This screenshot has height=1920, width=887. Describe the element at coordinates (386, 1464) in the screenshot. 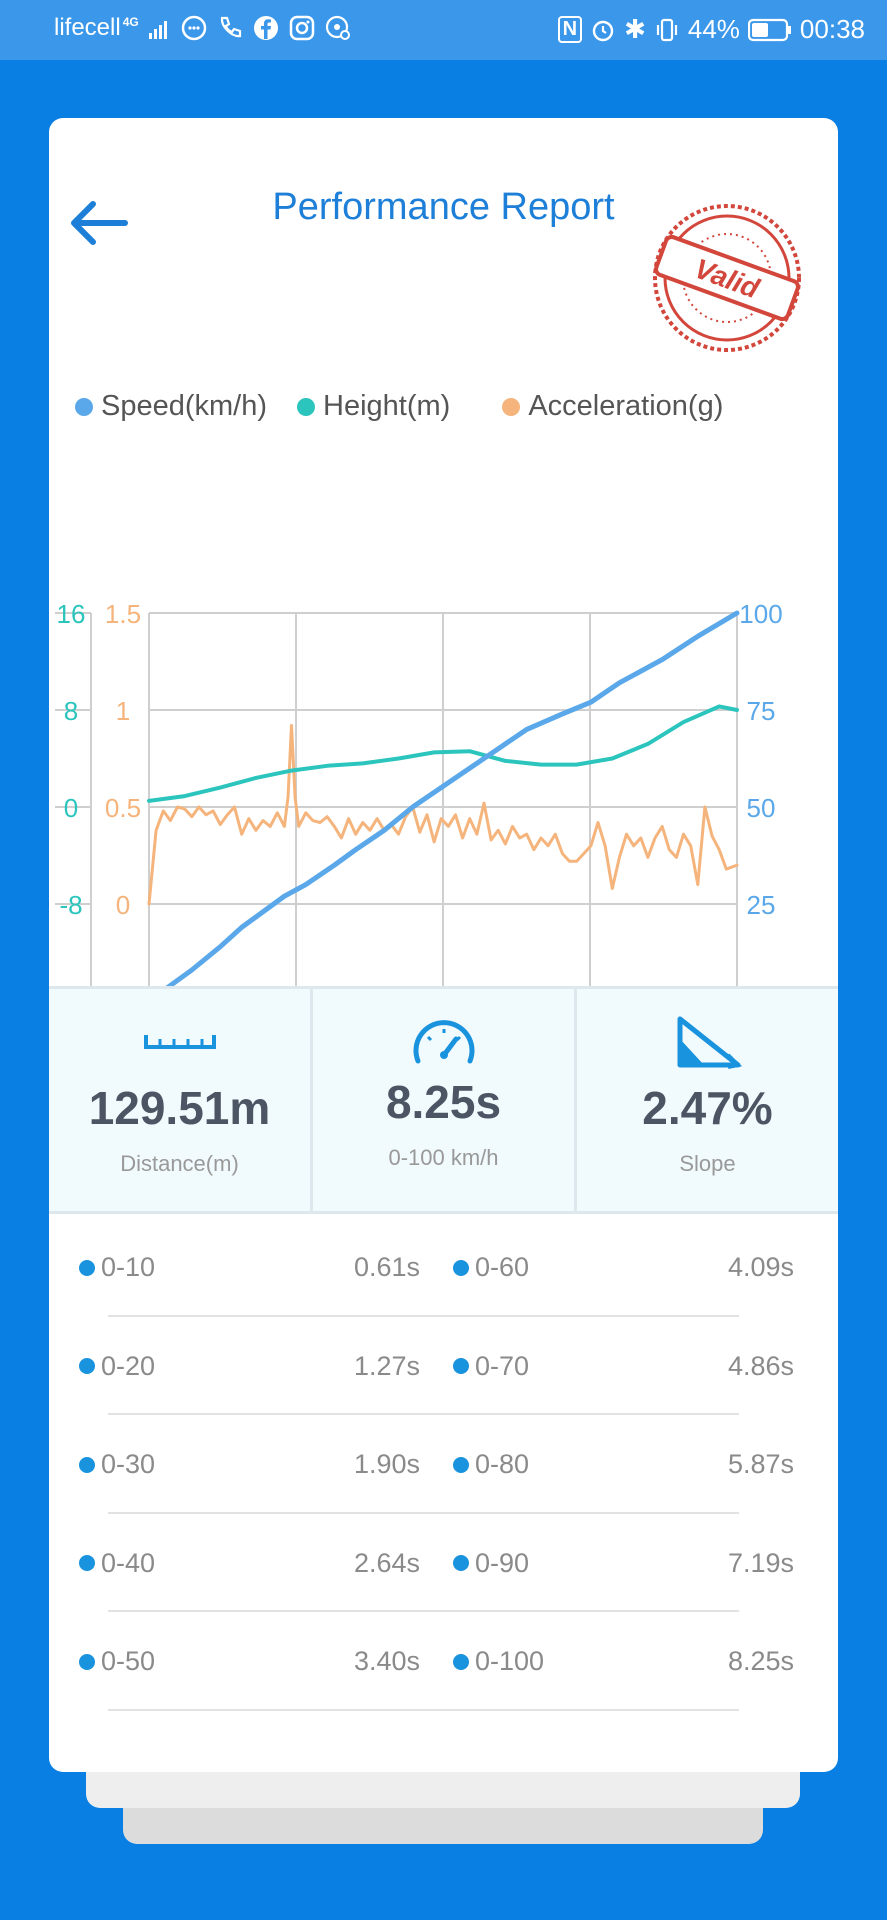

I see `split-time: 1.90s` at that location.